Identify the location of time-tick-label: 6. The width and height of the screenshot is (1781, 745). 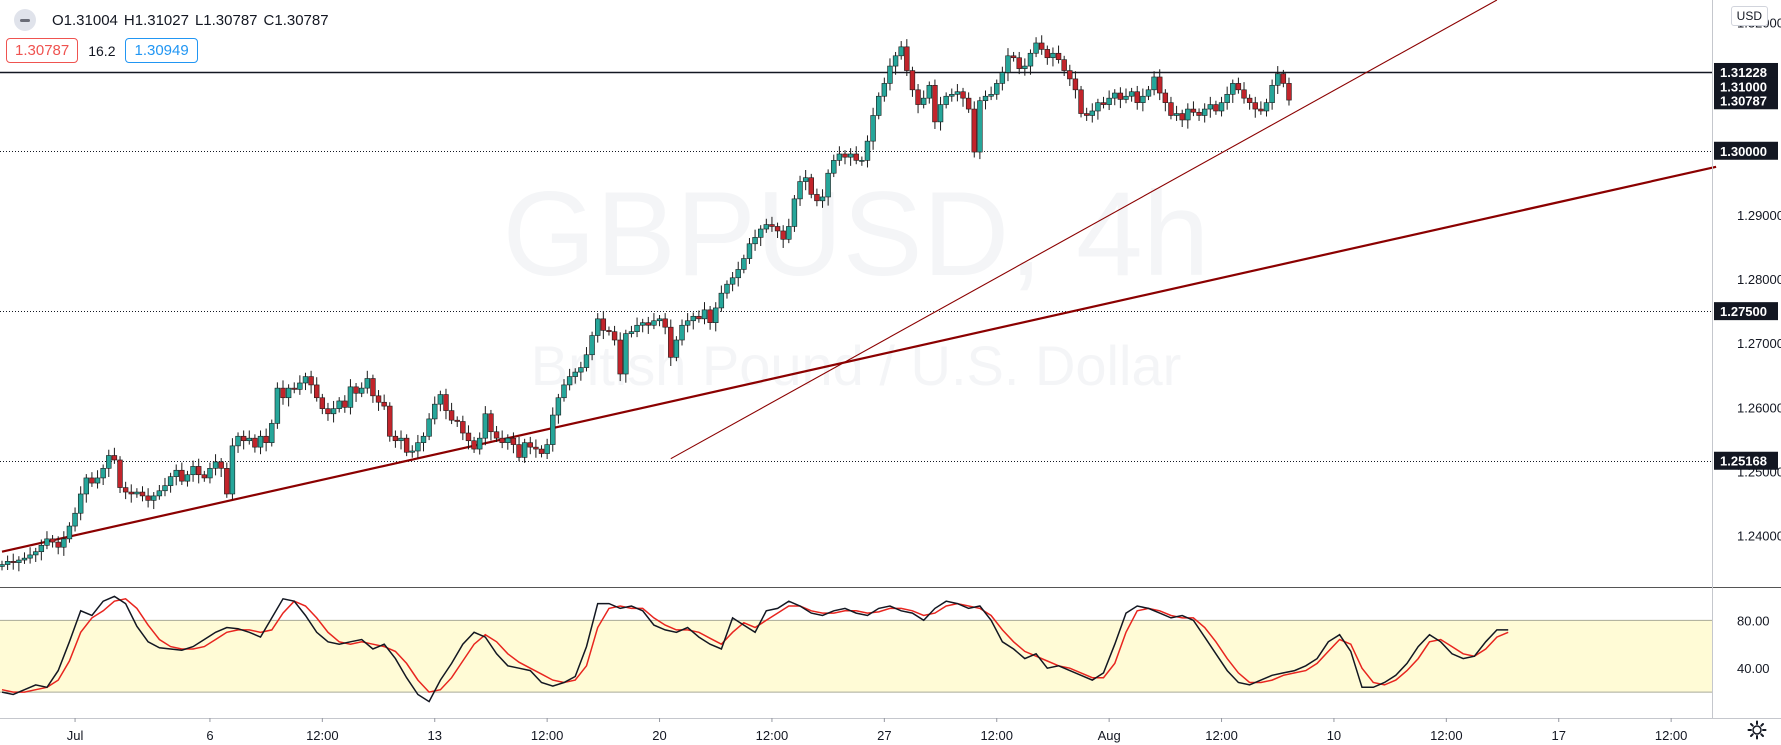
(209, 735).